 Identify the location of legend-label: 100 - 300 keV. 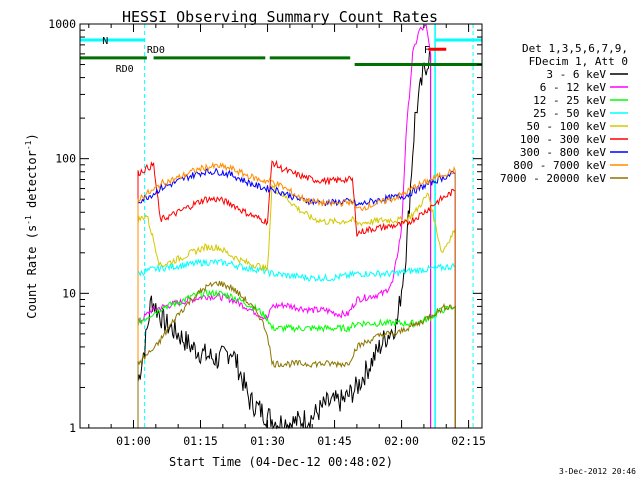
(563, 139).